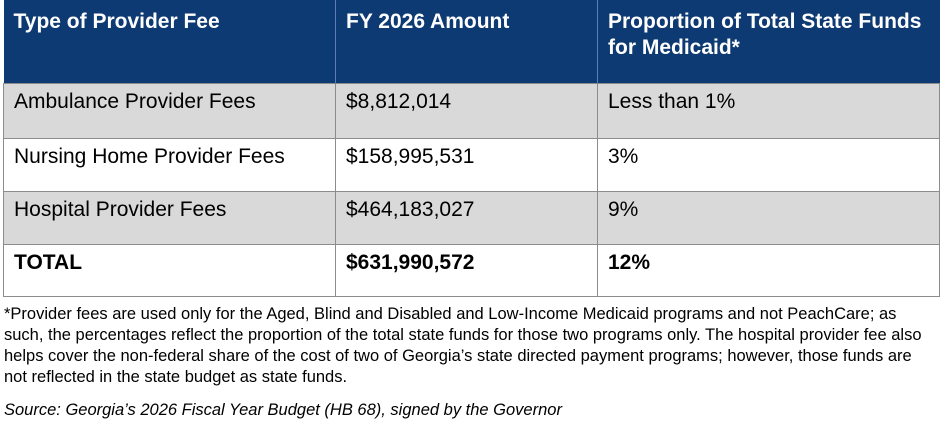 Image resolution: width=941 pixels, height=421 pixels. What do you see at coordinates (169, 110) in the screenshot?
I see `cell-fee-type: Ambulance Provider Fees` at bounding box center [169, 110].